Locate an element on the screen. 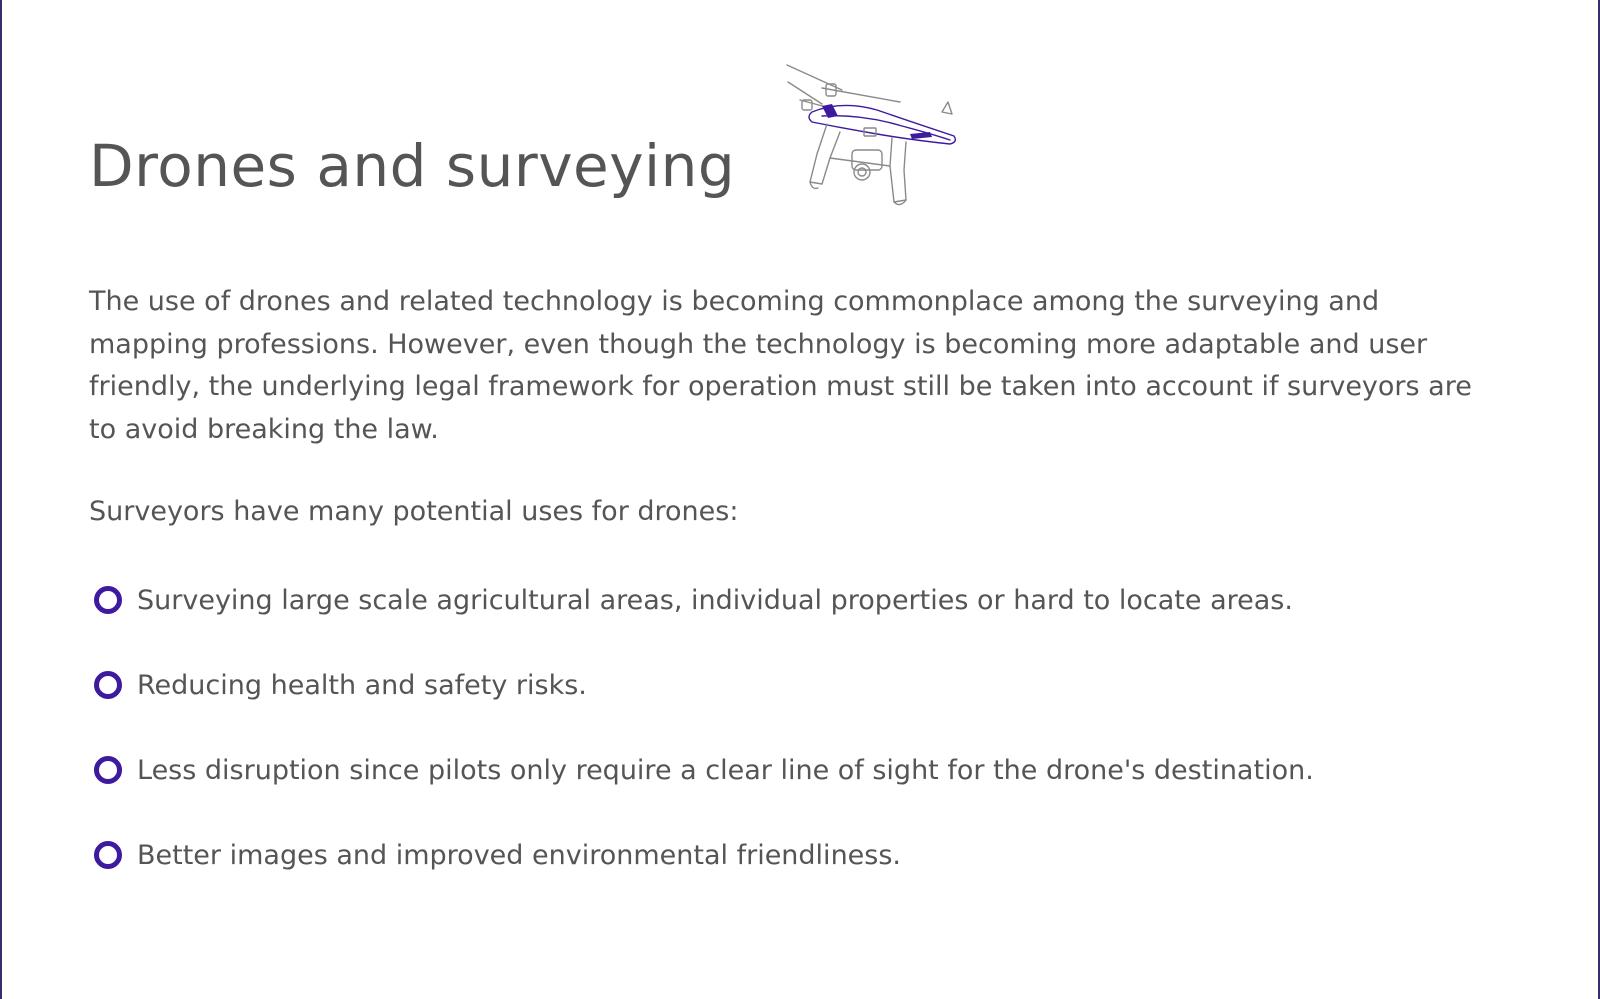 Image resolution: width=1600 pixels, height=999 pixels. list-item: Reducing health and safety risks. is located at coordinates (704, 685).